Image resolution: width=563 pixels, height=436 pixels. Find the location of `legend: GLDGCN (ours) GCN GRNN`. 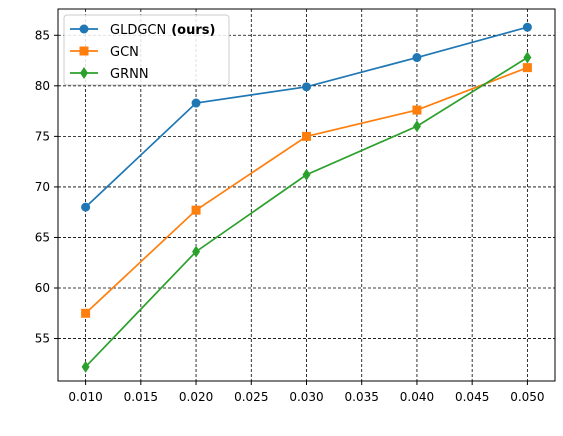

legend: GLDGCN (ours) GCN GRNN is located at coordinates (146, 50).